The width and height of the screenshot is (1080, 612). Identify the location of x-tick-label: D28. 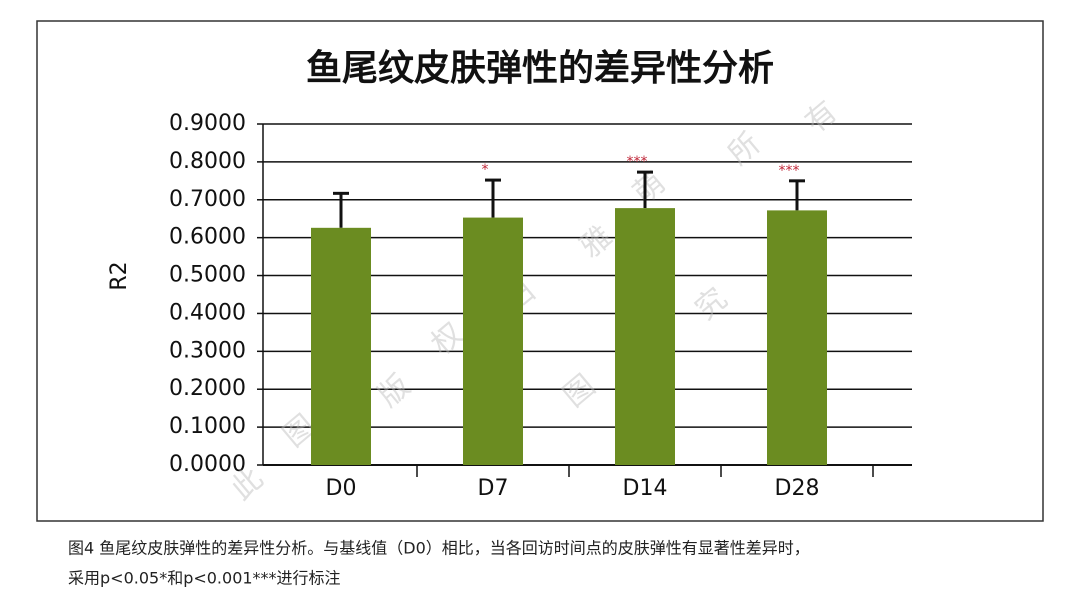
(797, 488).